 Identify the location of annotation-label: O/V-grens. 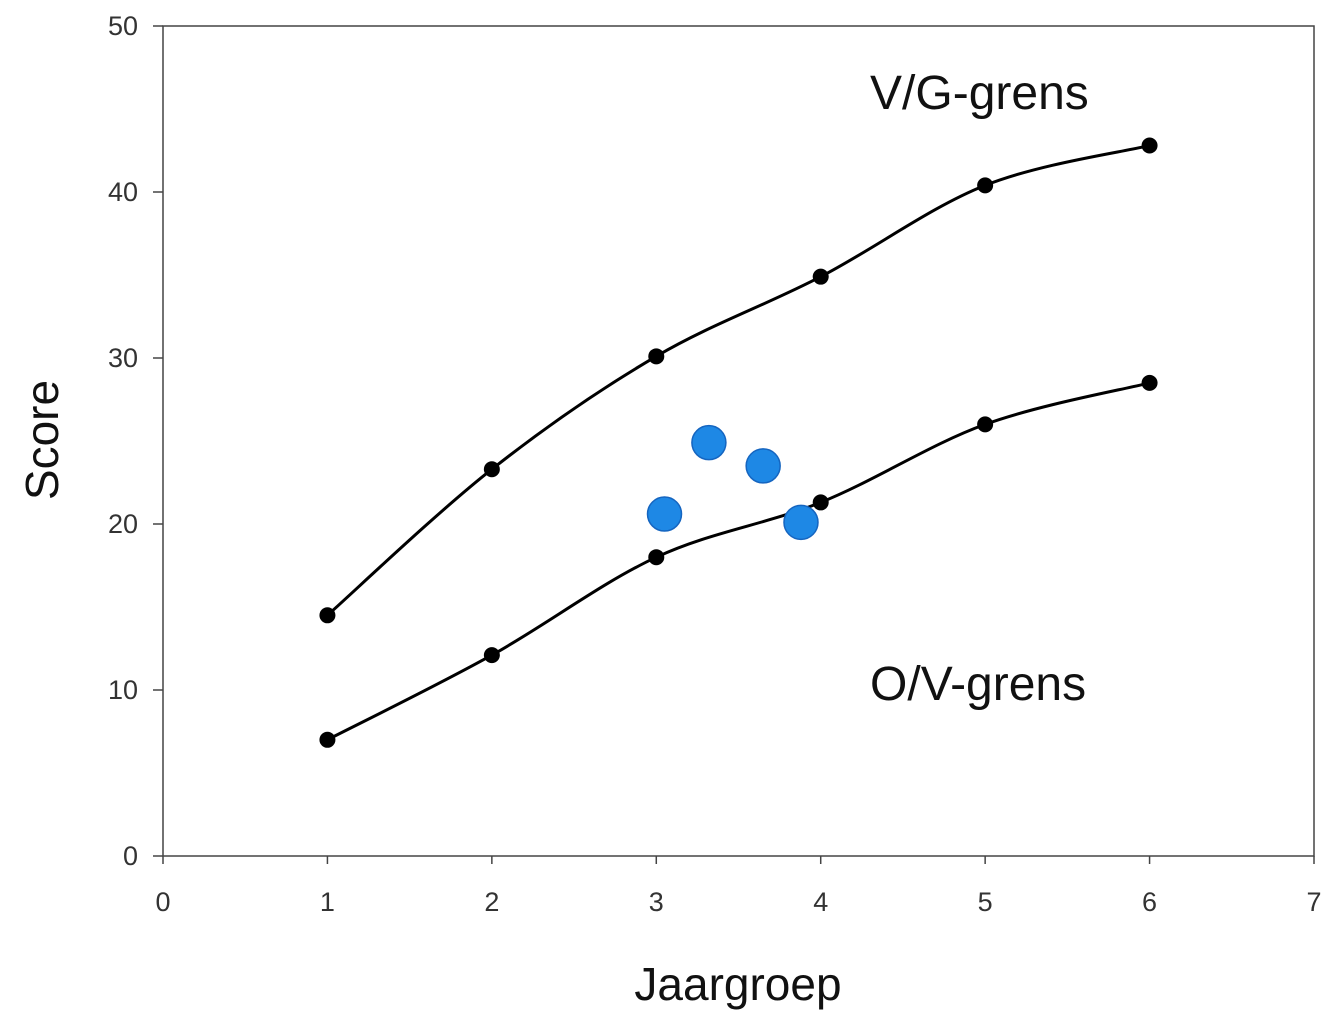
(978, 684).